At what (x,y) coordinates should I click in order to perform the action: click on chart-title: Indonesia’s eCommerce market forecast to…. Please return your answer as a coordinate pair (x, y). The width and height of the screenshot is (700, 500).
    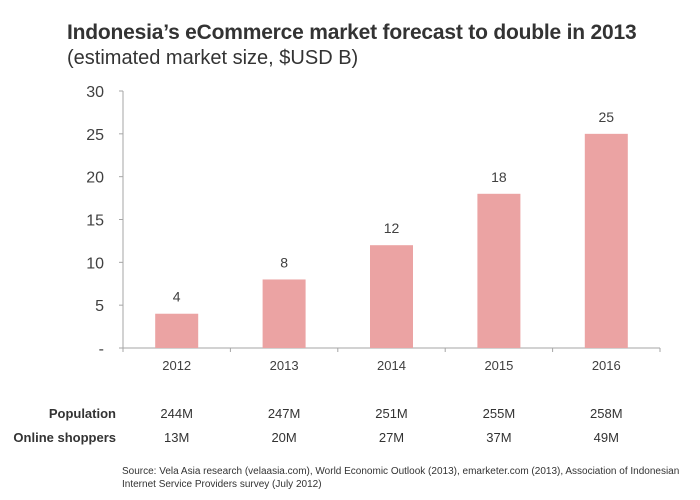
    Looking at the image, I should click on (352, 32).